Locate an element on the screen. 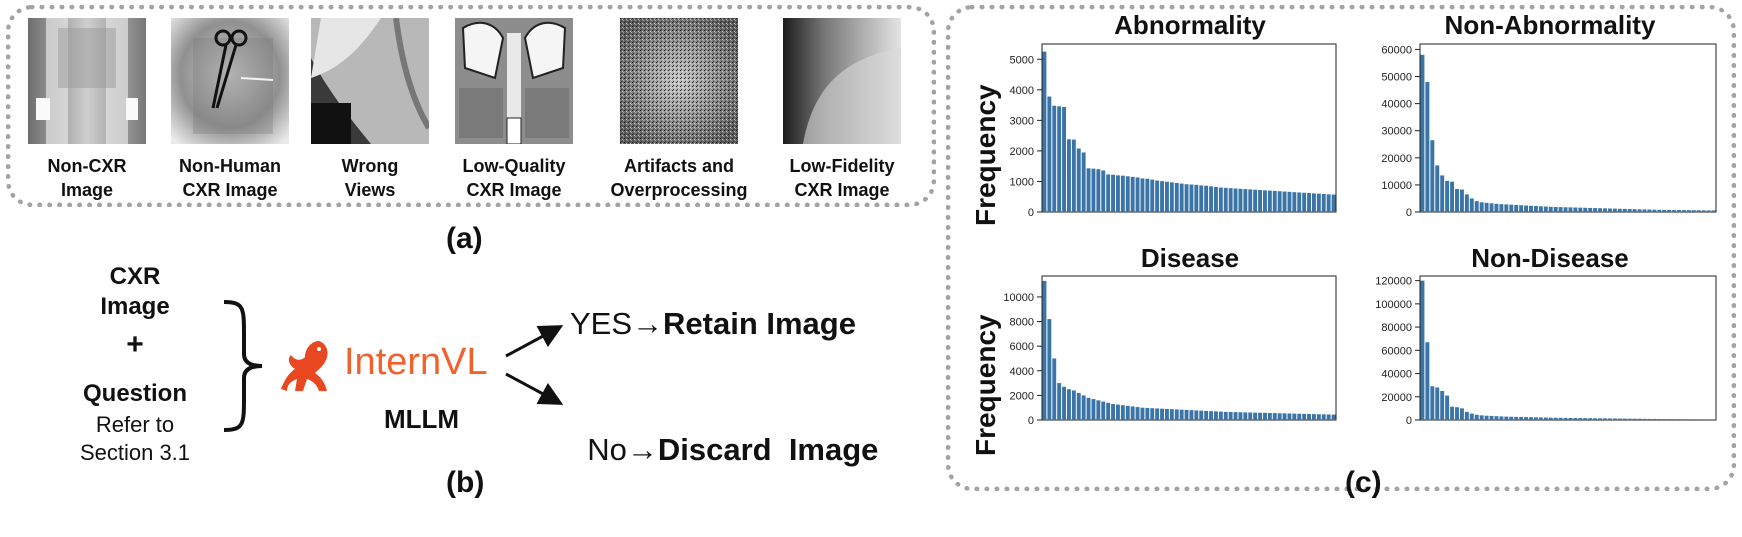 The height and width of the screenshot is (537, 1742). right-arrow-icon: → is located at coordinates (642, 449).